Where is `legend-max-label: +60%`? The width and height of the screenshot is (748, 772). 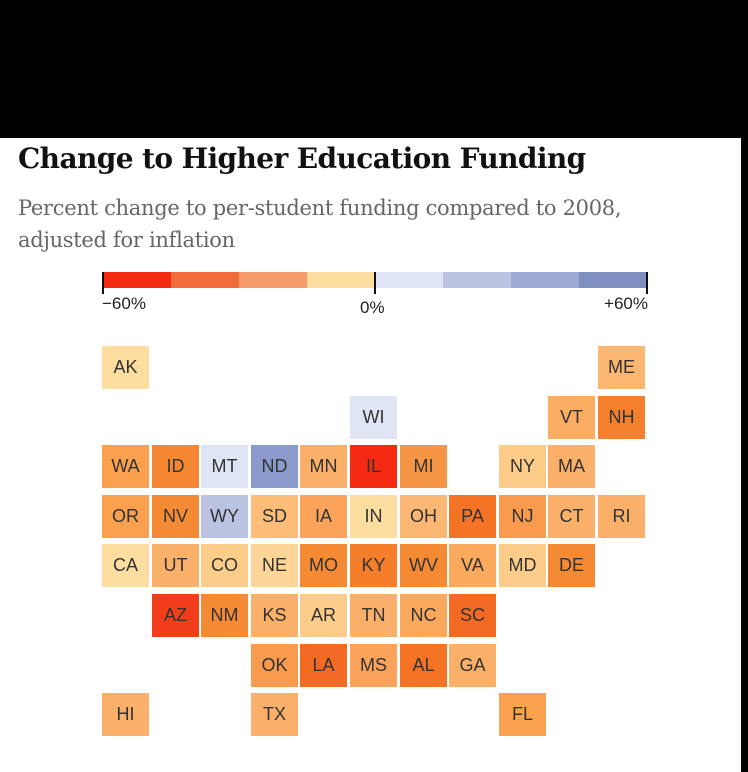 legend-max-label: +60% is located at coordinates (626, 303).